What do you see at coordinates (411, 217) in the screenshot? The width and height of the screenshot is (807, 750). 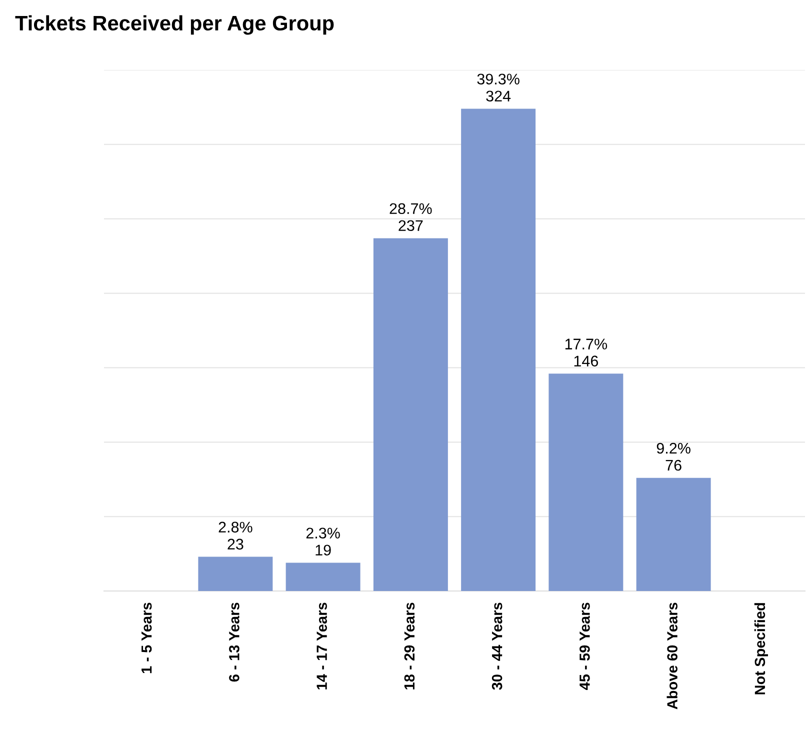 I see `data-label: 28.7% 237` at bounding box center [411, 217].